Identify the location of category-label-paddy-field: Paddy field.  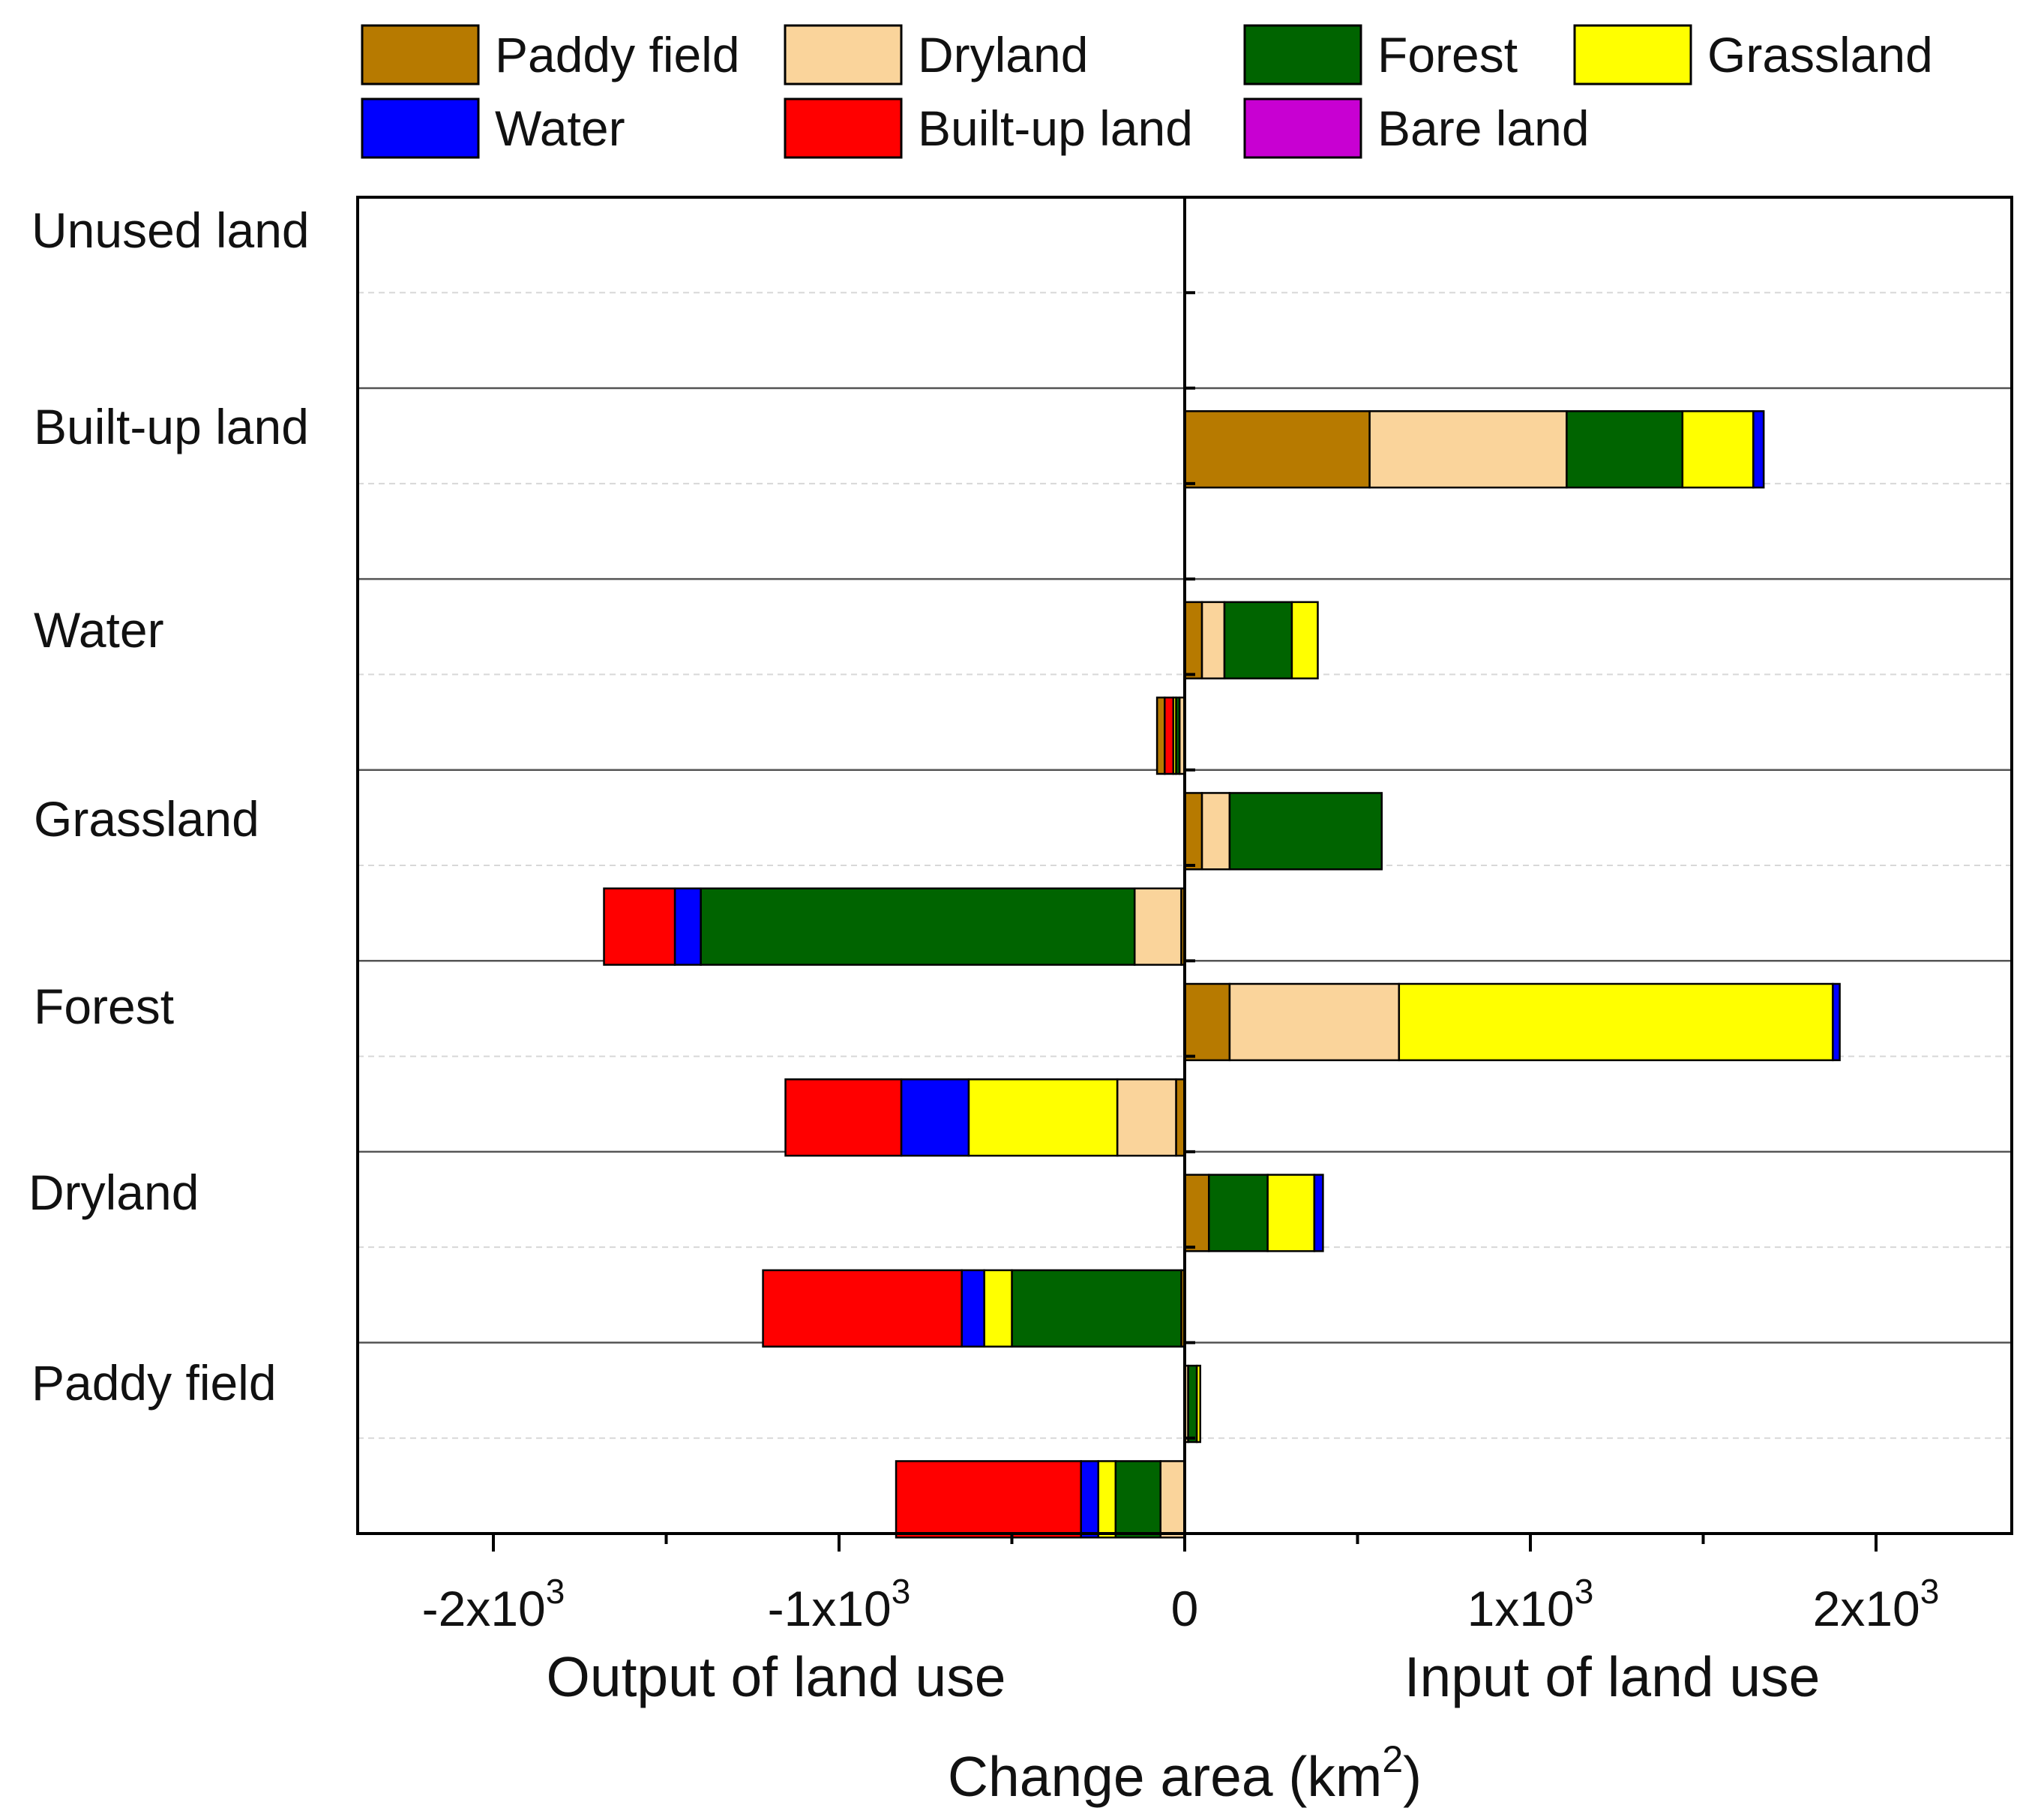
(154, 1383).